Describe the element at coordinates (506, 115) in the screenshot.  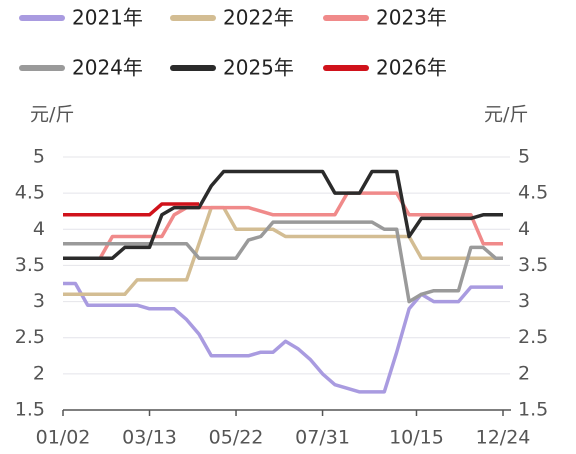
I see `y2-axis-title: 元/斤` at that location.